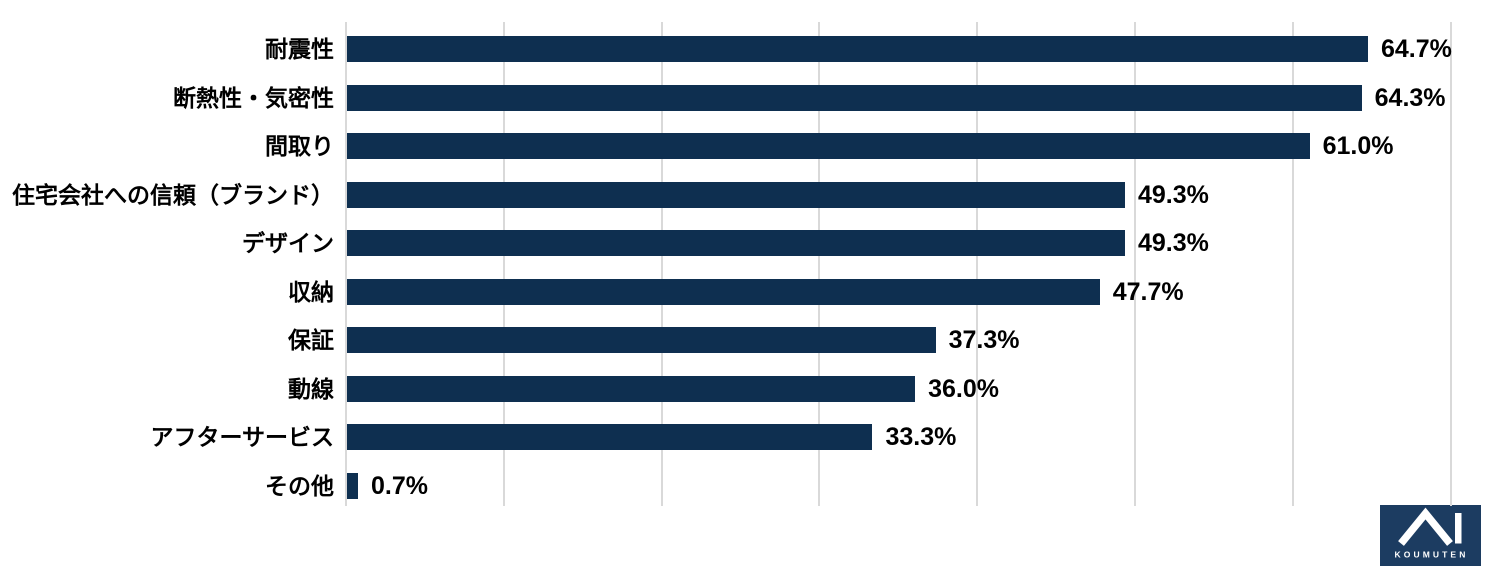  I want to click on category-label: アフターサービス, so click(242, 437).